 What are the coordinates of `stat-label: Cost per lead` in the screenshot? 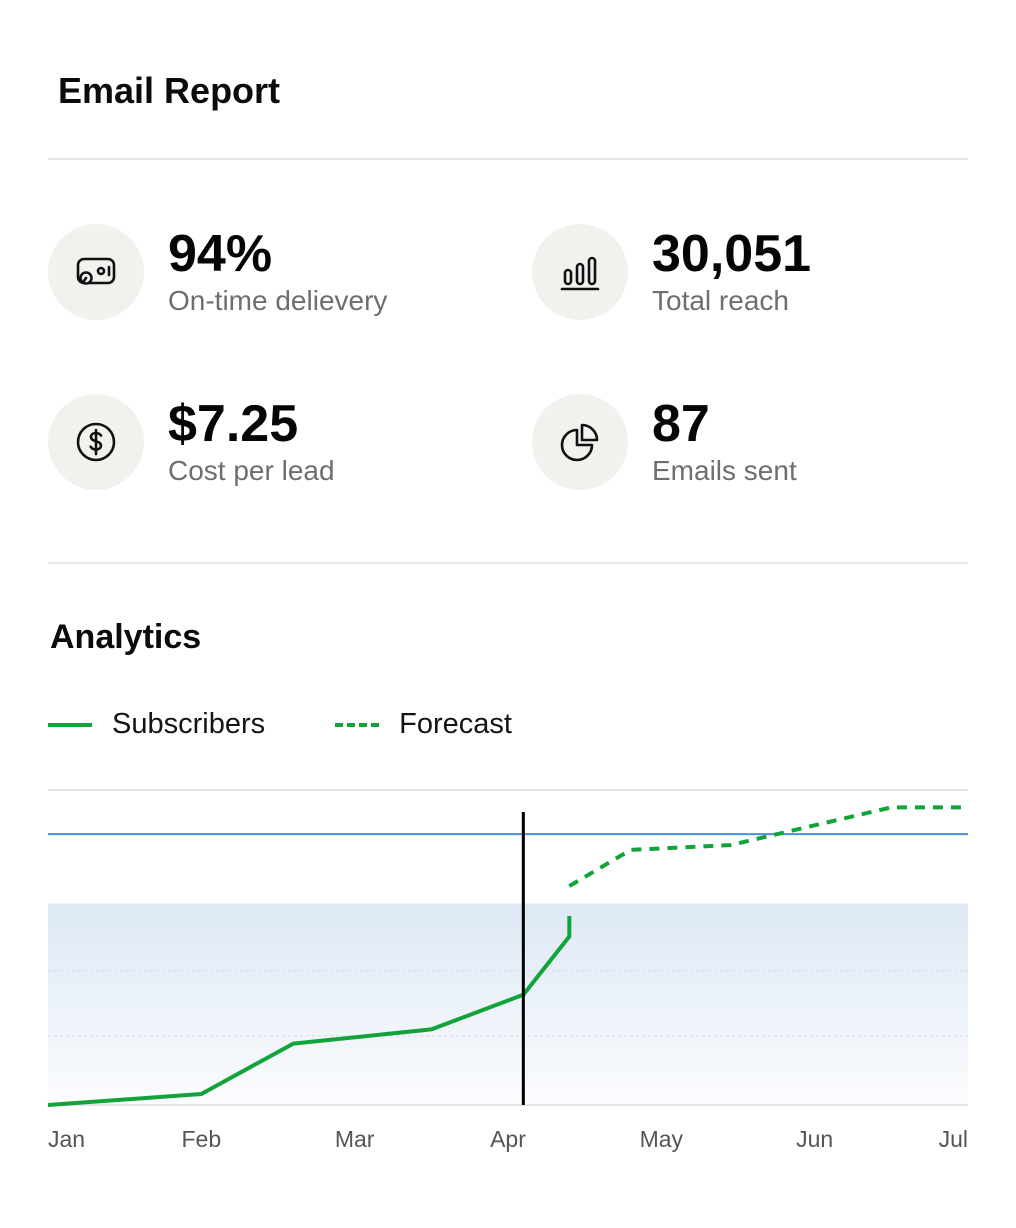 It's located at (251, 470).